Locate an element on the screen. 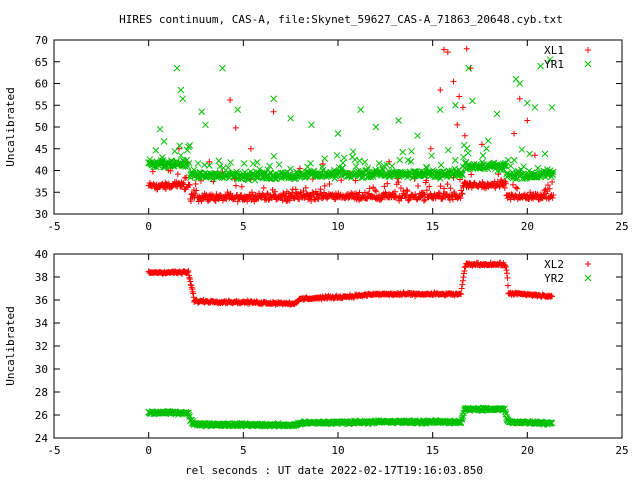 The height and width of the screenshot is (480, 640). legend-label: XL1 is located at coordinates (554, 50).